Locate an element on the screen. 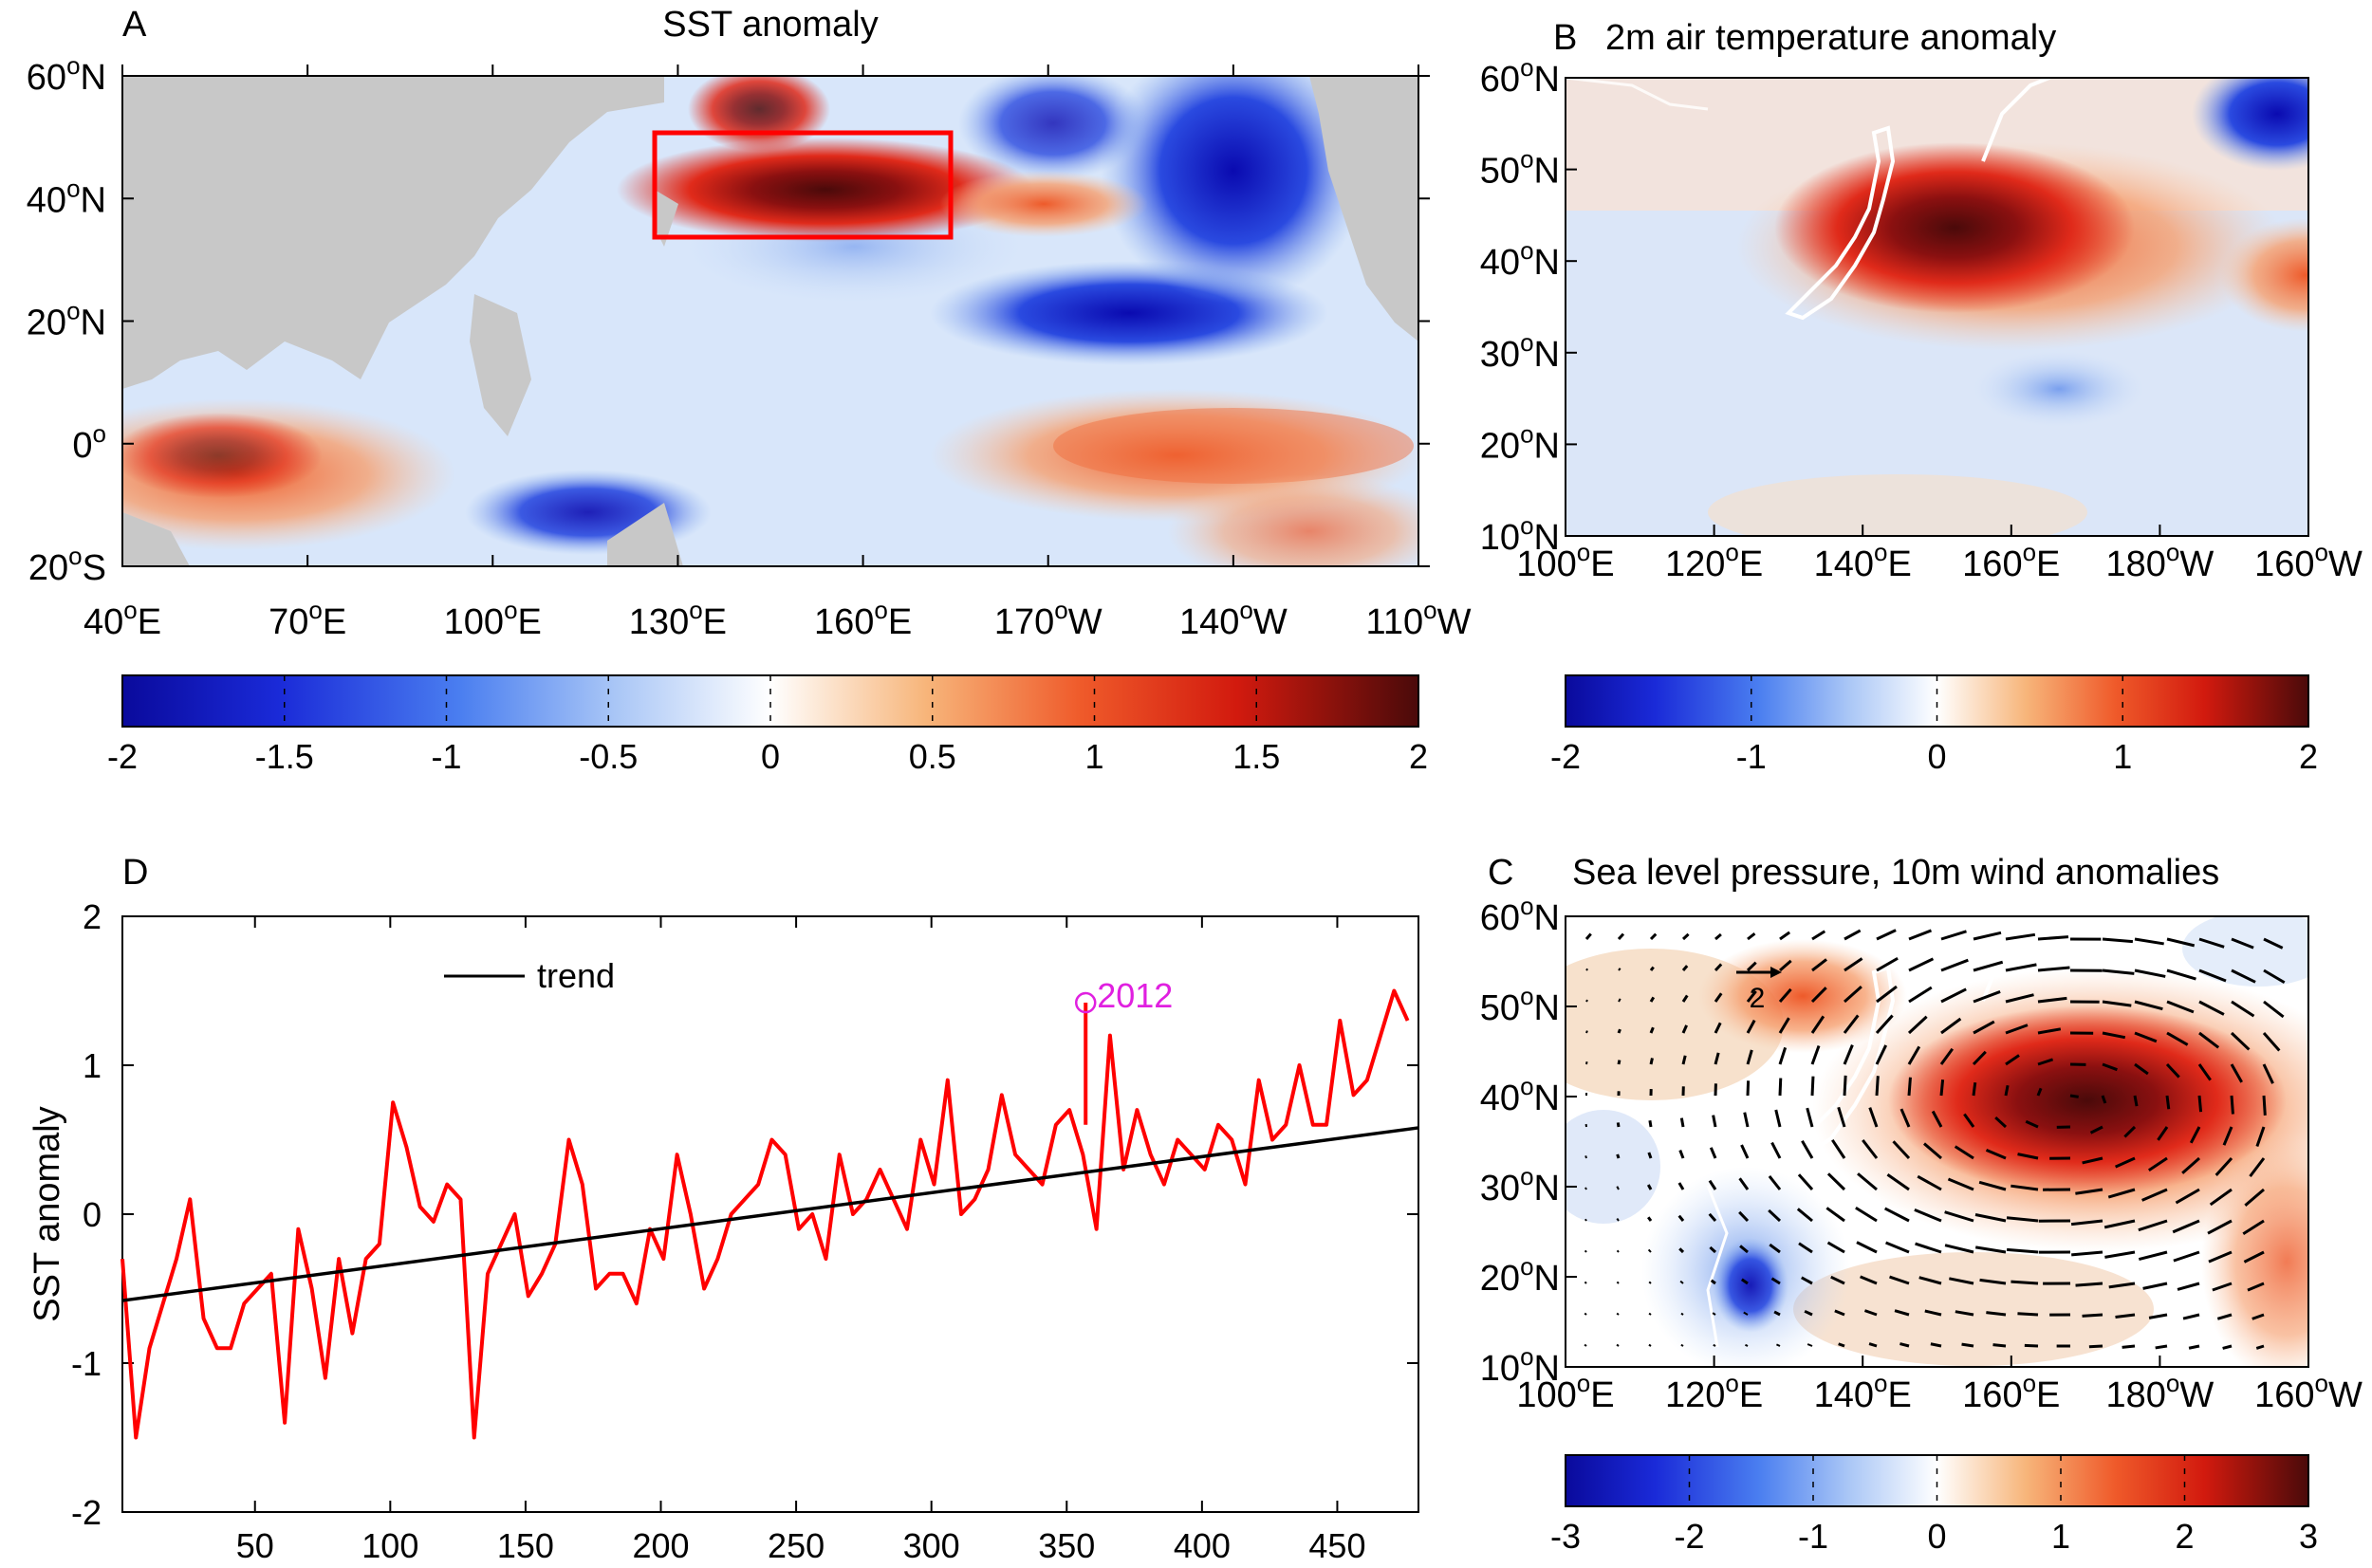  x-tick-label: 400 is located at coordinates (1202, 1546).